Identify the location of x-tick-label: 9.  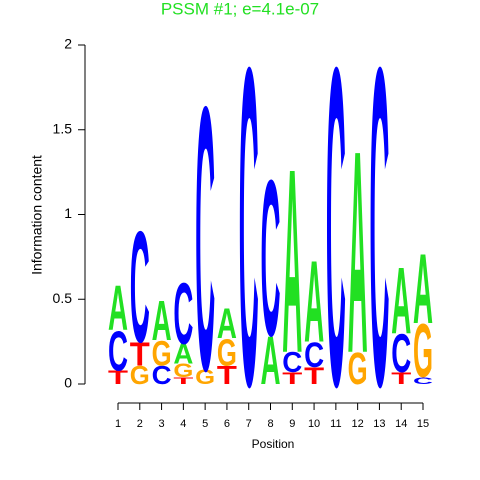
(292, 424).